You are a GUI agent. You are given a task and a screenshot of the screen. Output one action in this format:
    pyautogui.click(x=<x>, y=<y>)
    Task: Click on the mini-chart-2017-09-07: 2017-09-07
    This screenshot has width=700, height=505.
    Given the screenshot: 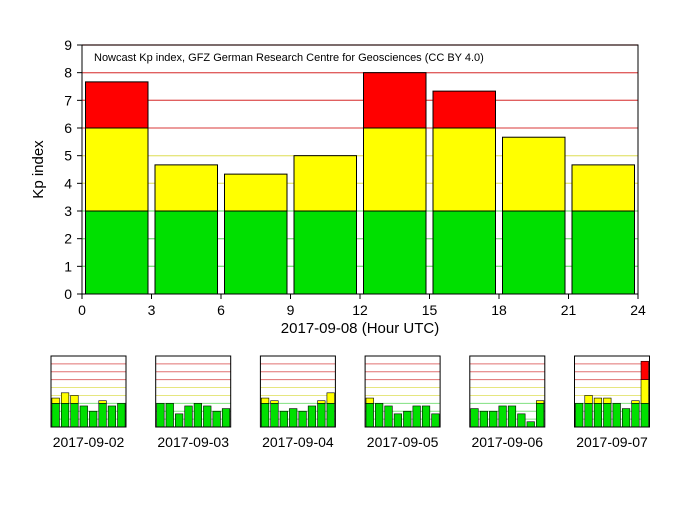 What is the action you would take?
    pyautogui.click(x=612, y=402)
    